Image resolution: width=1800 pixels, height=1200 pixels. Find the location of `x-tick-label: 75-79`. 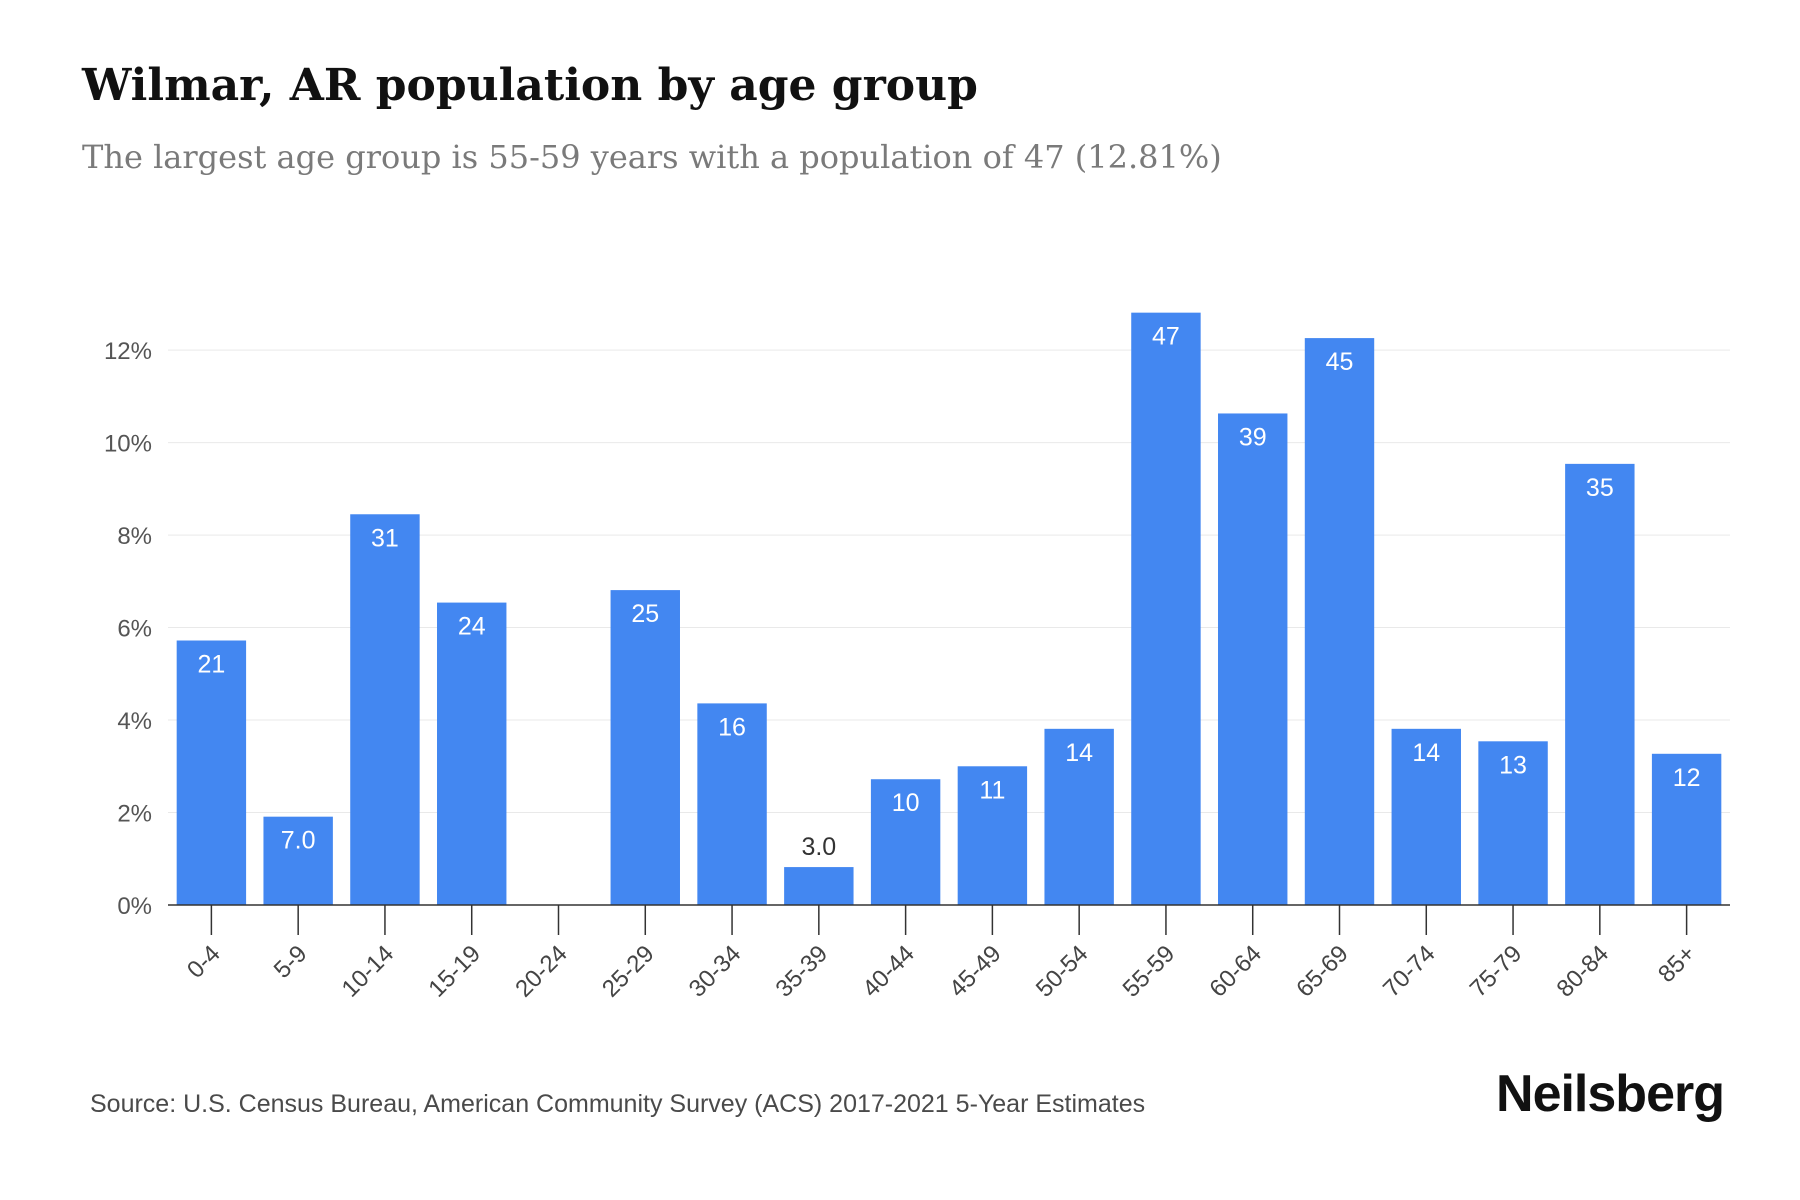

x-tick-label: 75-79 is located at coordinates (1496, 971).